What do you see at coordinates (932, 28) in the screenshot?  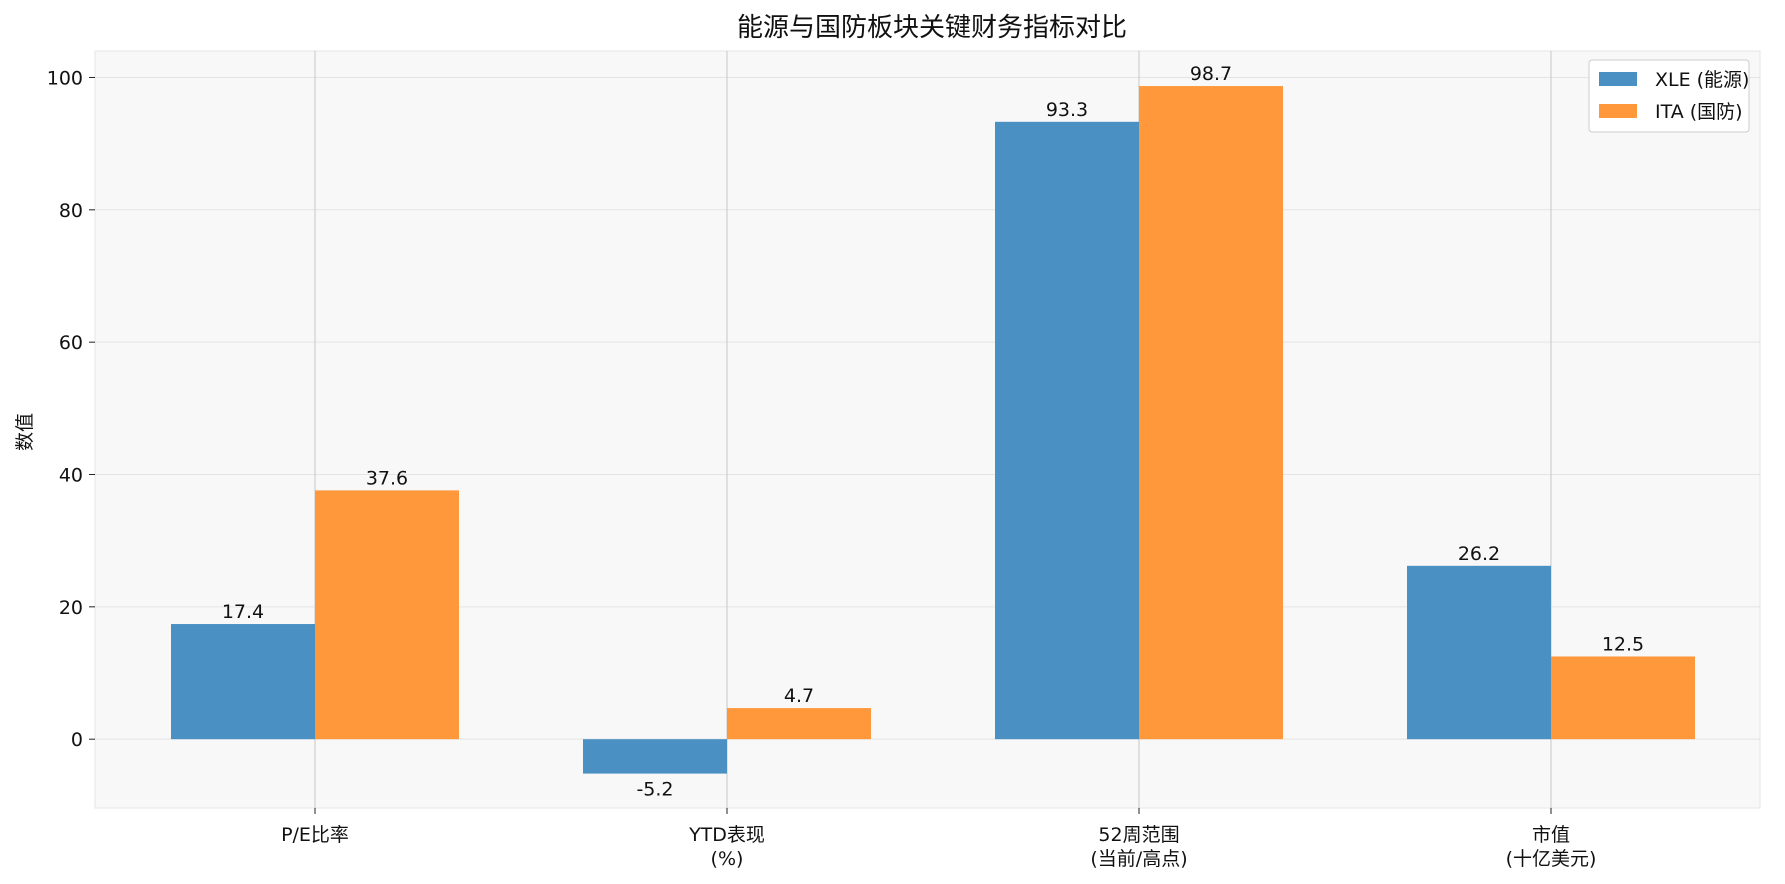 I see `chart-title: 能源与国防板块关键财务指标对比` at bounding box center [932, 28].